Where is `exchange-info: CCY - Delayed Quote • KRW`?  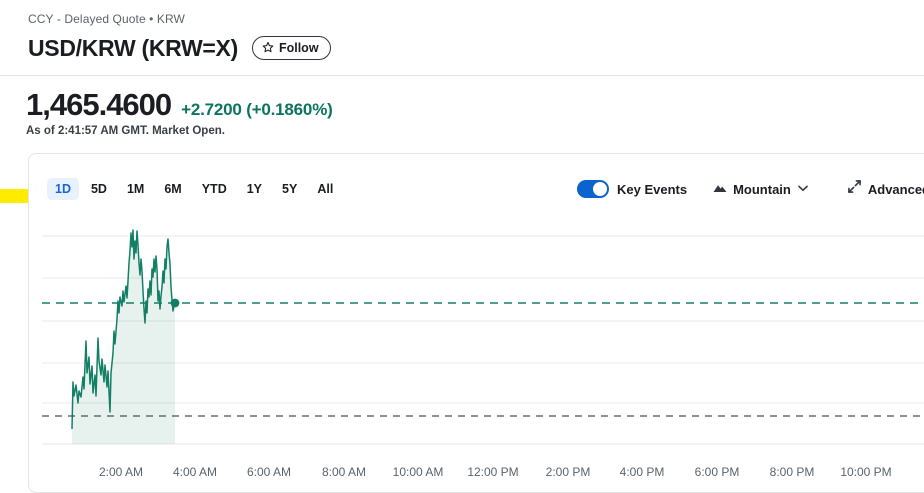
exchange-info: CCY - Delayed Quote • KRW is located at coordinates (106, 19).